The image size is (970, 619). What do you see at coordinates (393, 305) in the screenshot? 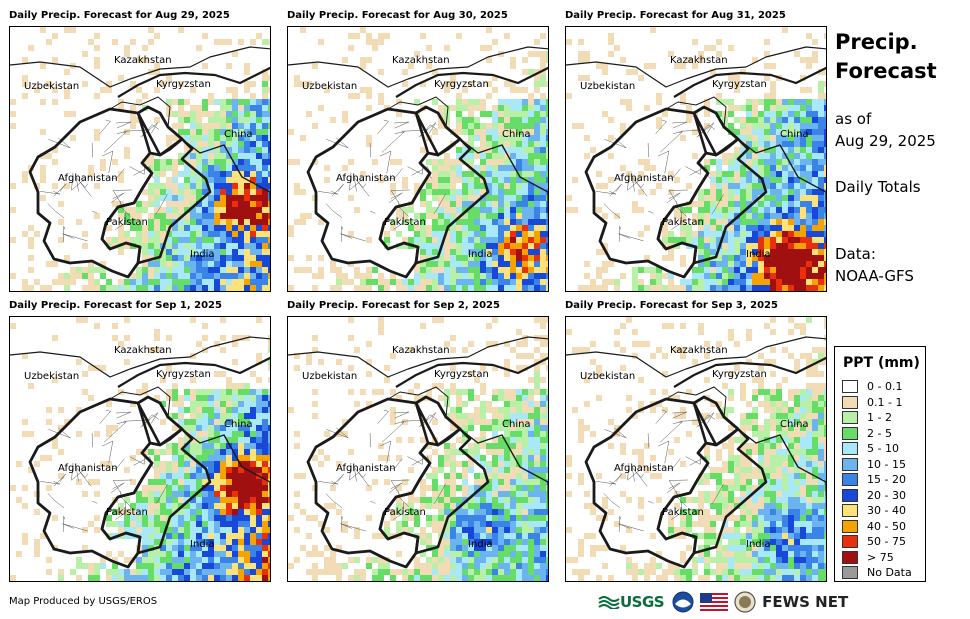
I see `panel-title: Daily Precip. Forecast for Sep 2, 2025` at bounding box center [393, 305].